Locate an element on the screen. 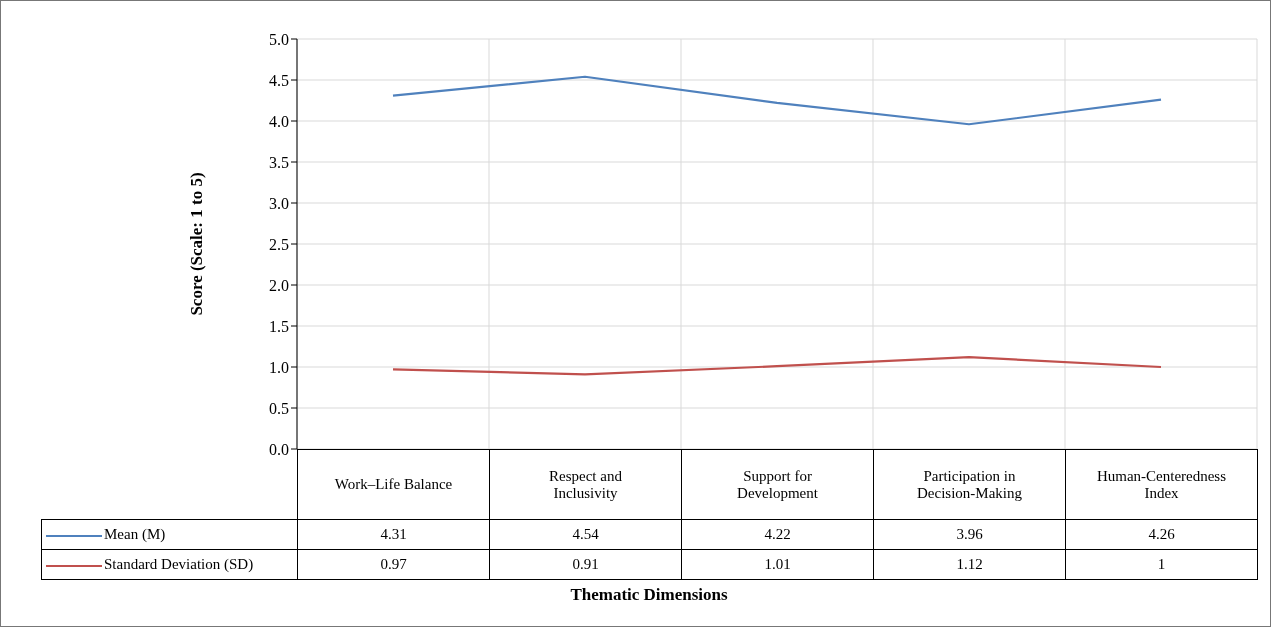  y-tick-label: 1.5 is located at coordinates (279, 326).